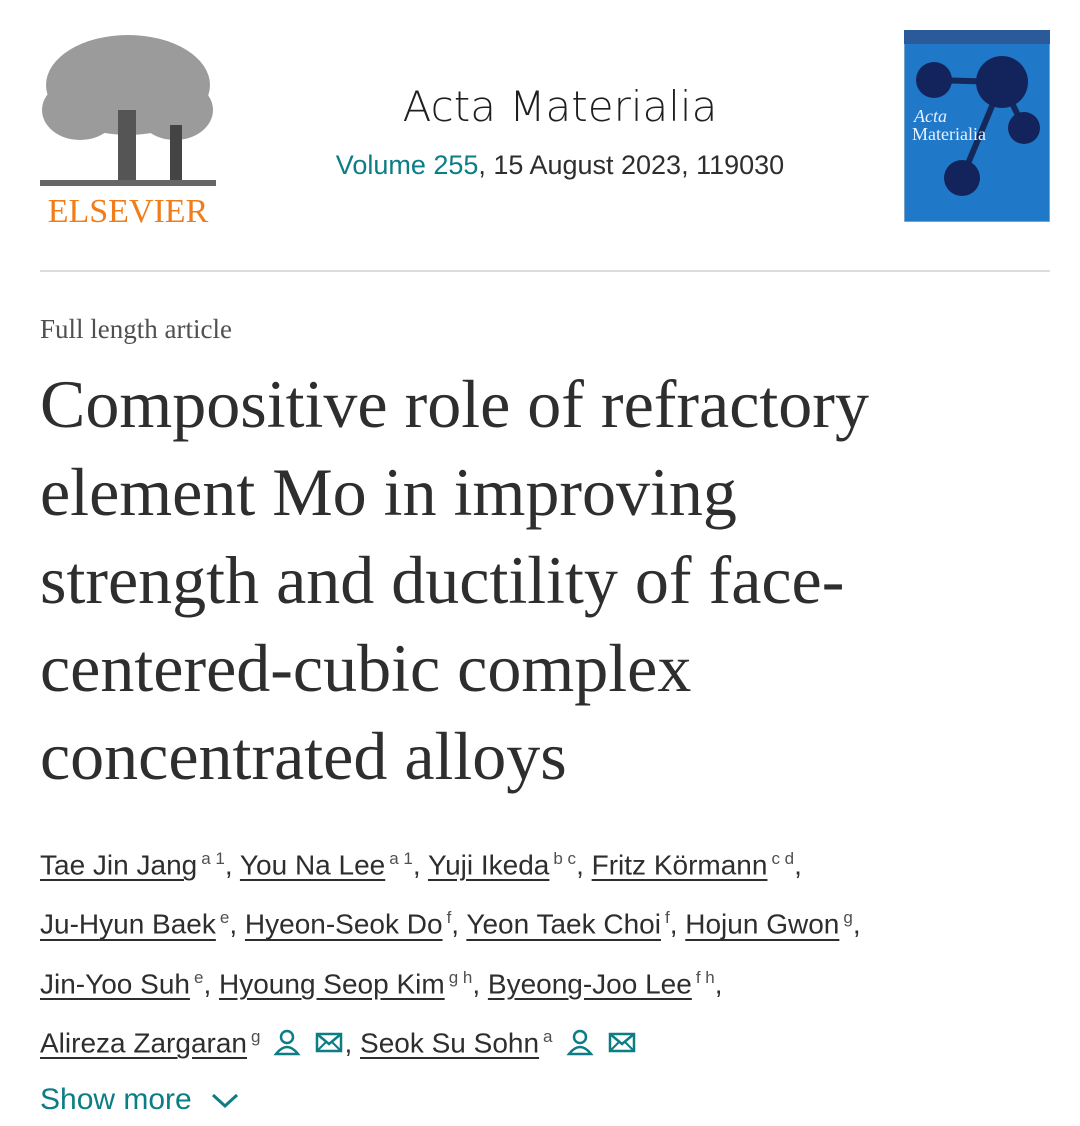  Describe the element at coordinates (388, 492) in the screenshot. I see `title-line: element Mo in improving` at that location.